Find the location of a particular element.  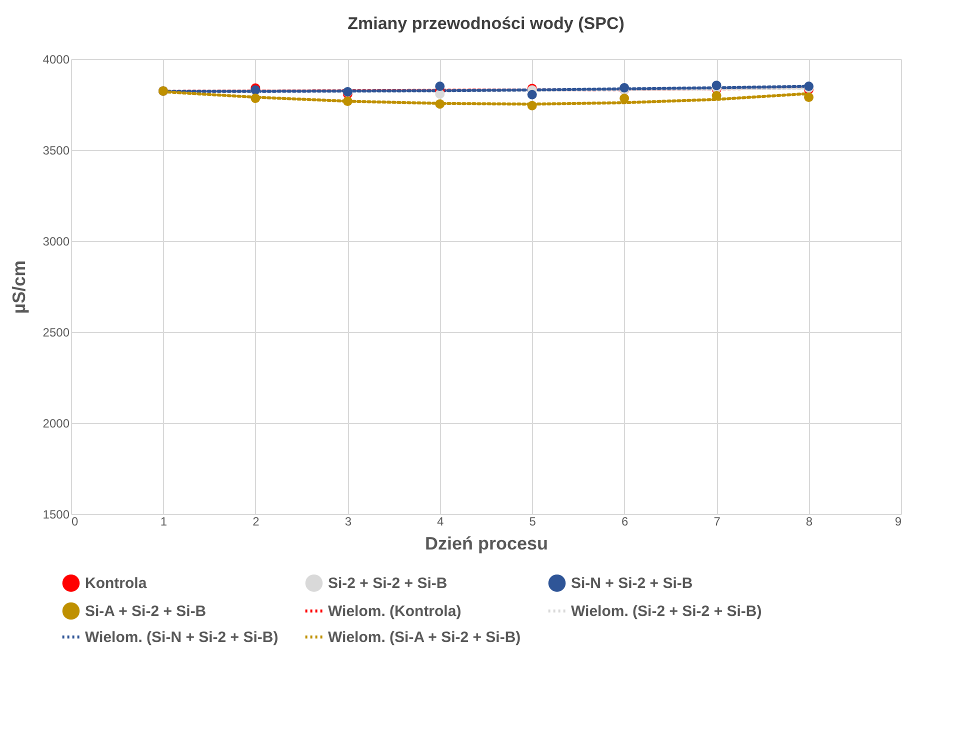

y-tick-label: 2000 is located at coordinates (56, 423).